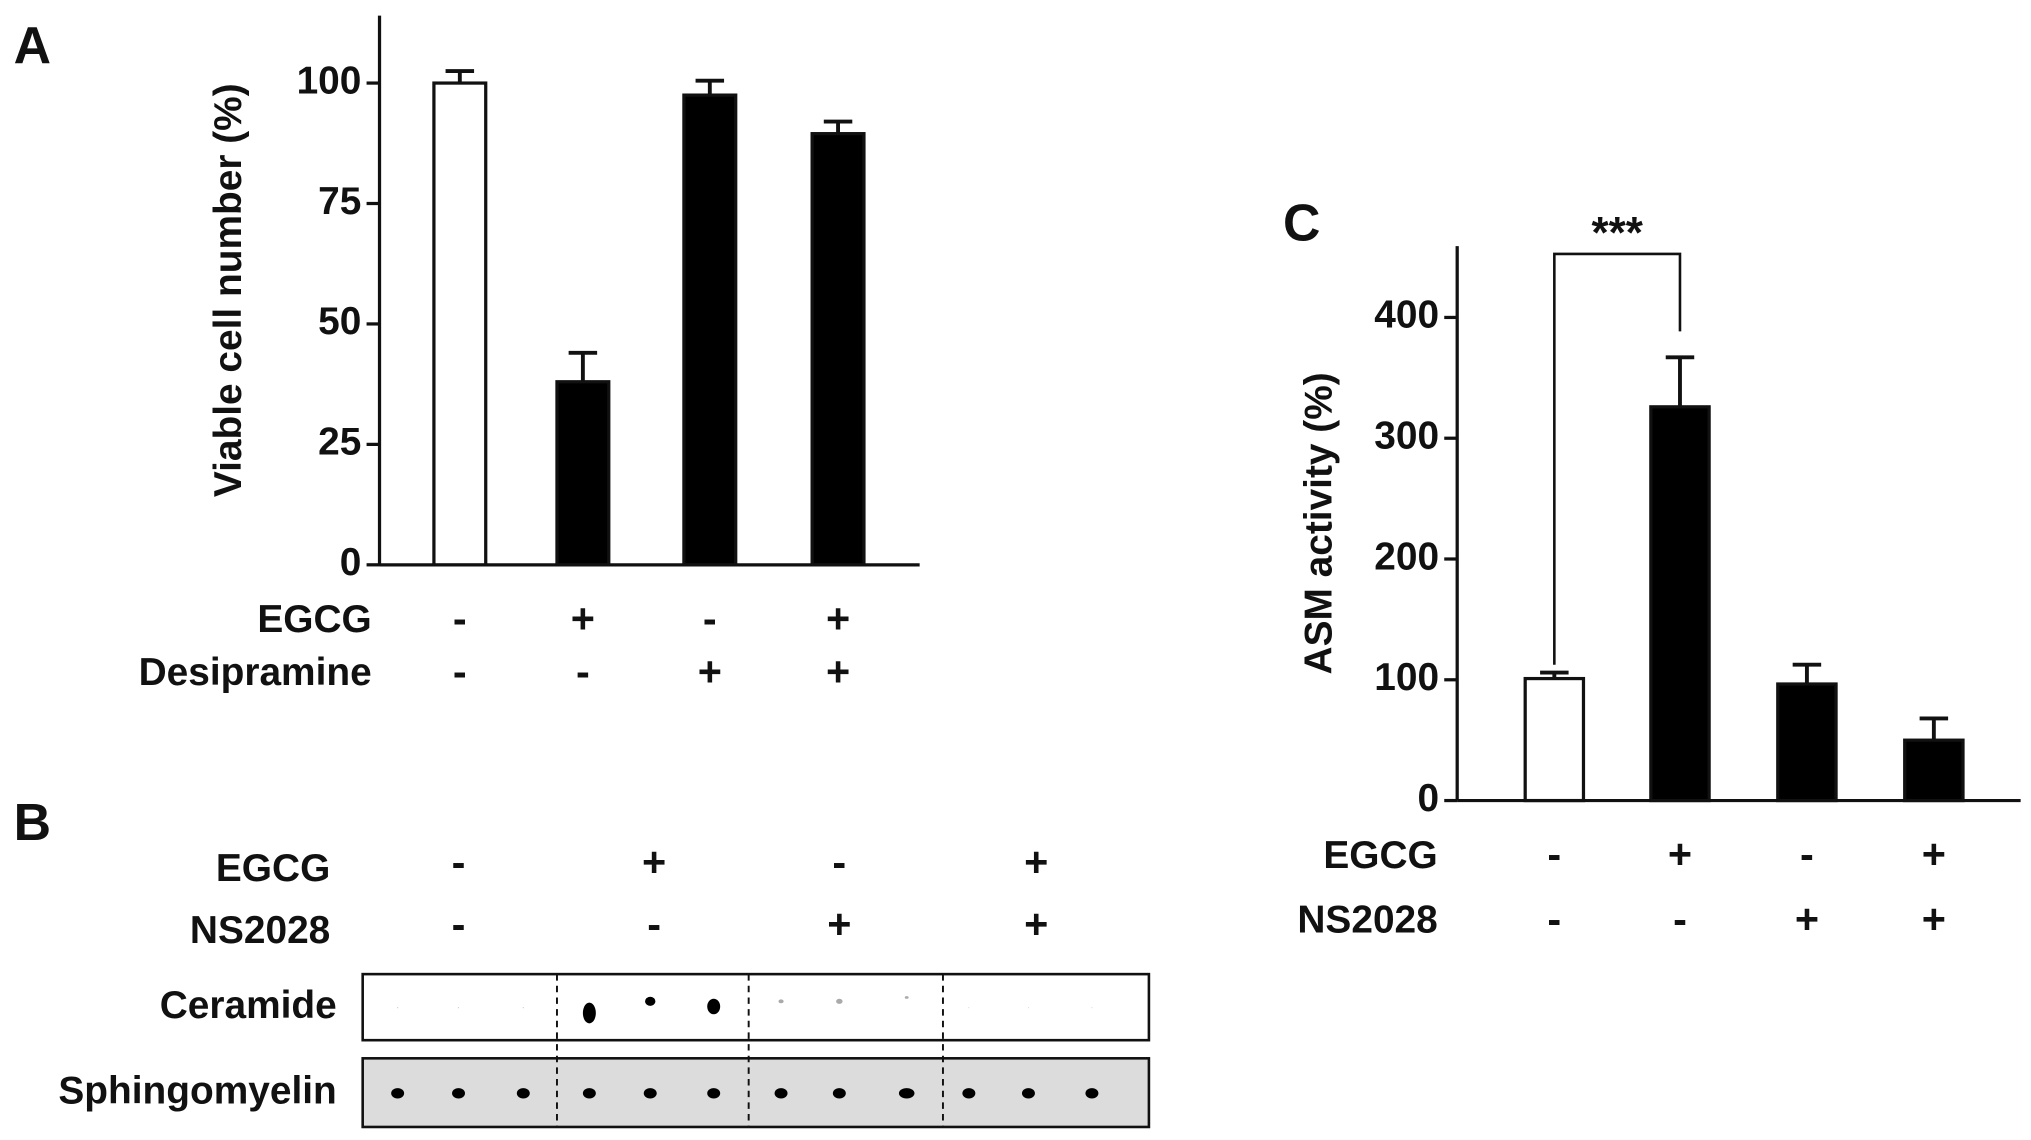 This screenshot has height=1140, width=2031. I want to click on y-axis-label: Viable cell number (%), so click(228, 290).